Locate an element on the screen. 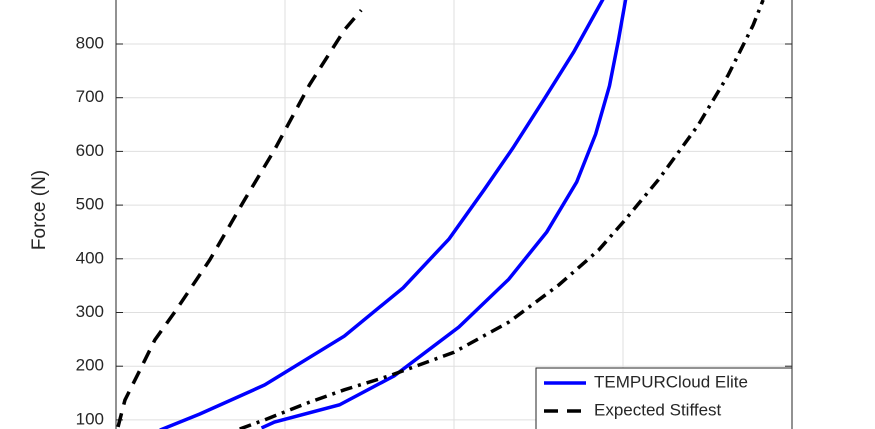 The image size is (875, 429). y-tick-label: 400 is located at coordinates (90, 257).